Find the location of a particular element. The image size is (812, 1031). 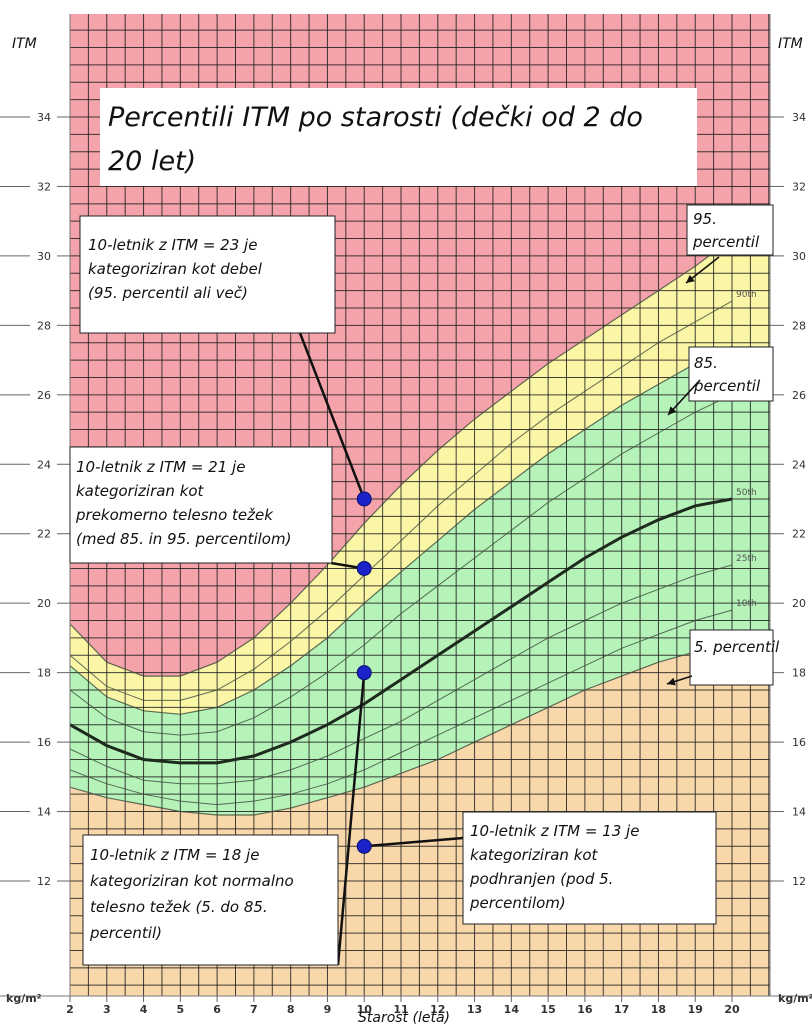

annotation-box-overweight is located at coordinates (201, 505).